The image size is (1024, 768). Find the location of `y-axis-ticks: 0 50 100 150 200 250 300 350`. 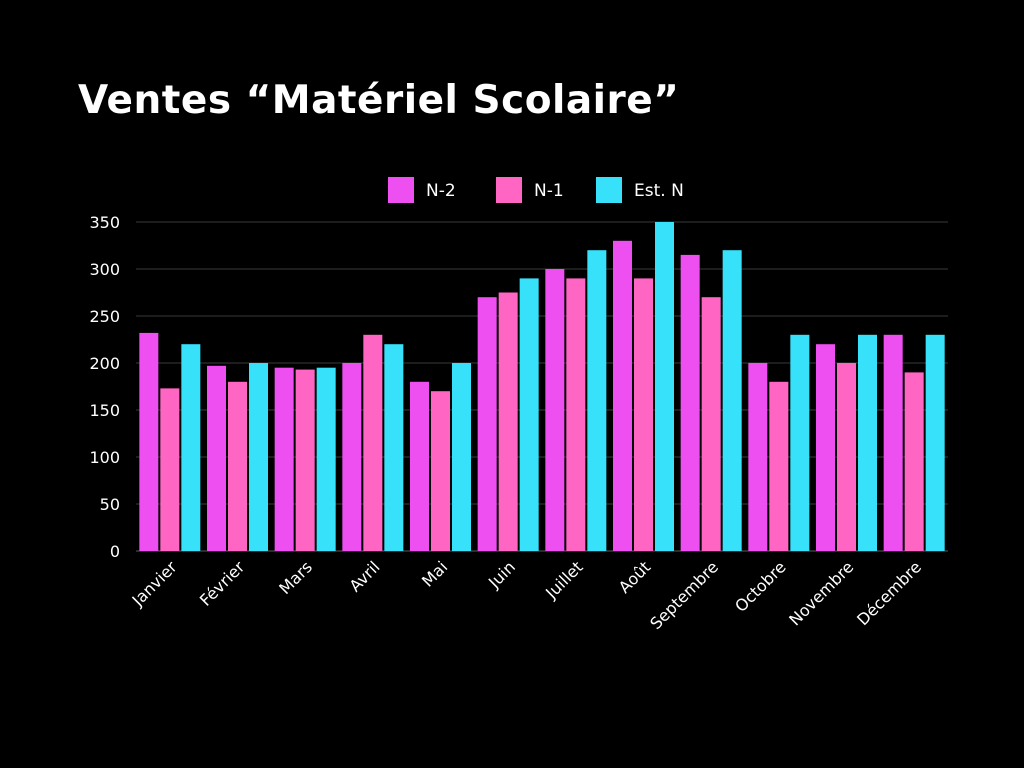

y-axis-ticks: 0 50 100 150 200 250 300 350 is located at coordinates (104, 387).